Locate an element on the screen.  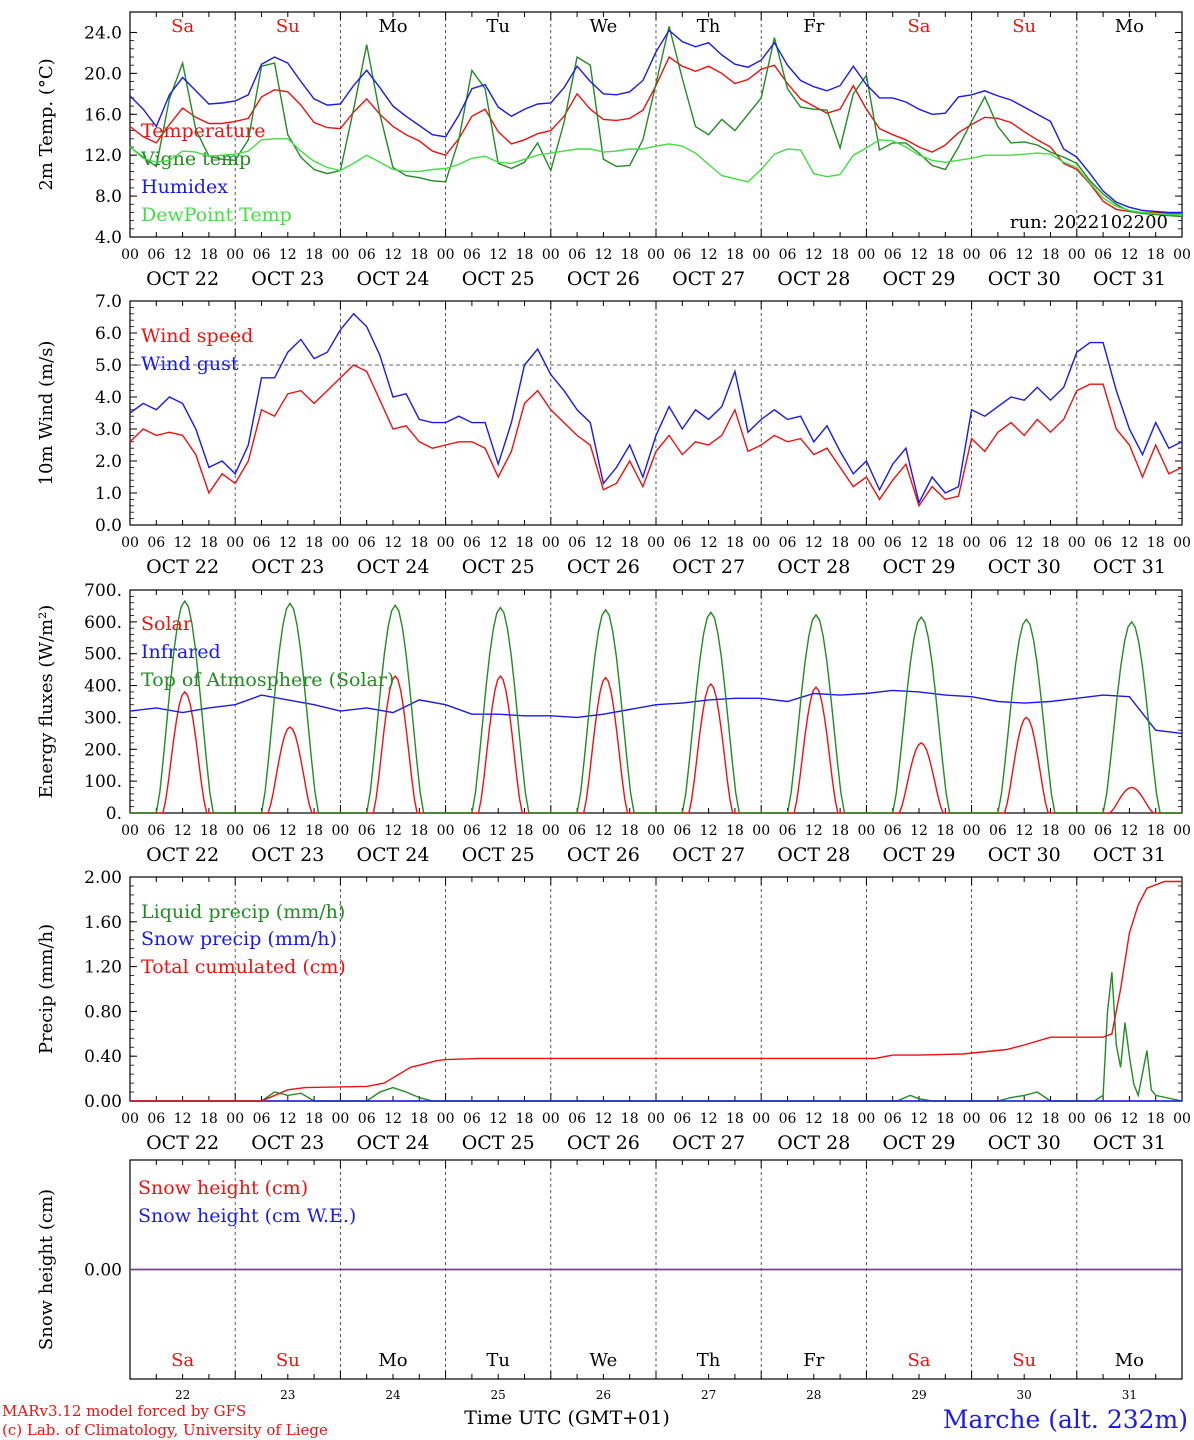
y-tick-label: 0.40 is located at coordinates (103, 1057).